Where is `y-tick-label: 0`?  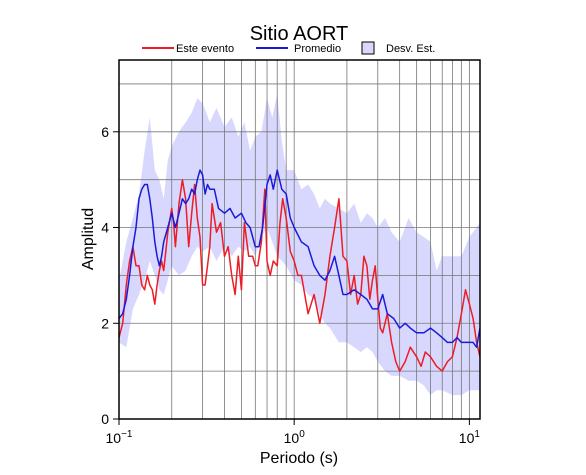
y-tick-label: 0 is located at coordinates (105, 419).